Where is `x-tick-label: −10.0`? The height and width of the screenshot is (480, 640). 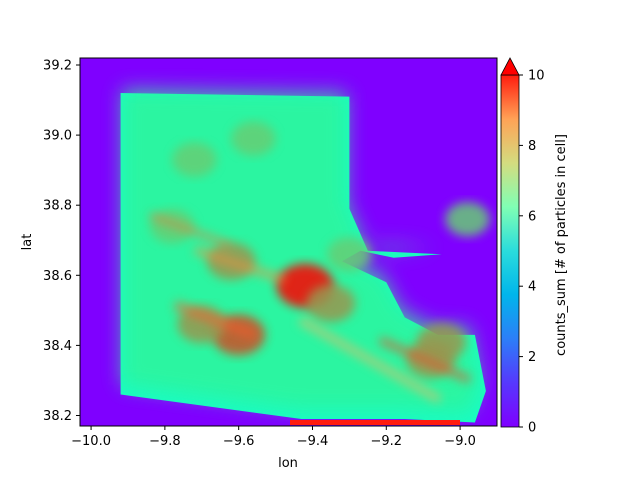
x-tick-label: −10.0 is located at coordinates (91, 441).